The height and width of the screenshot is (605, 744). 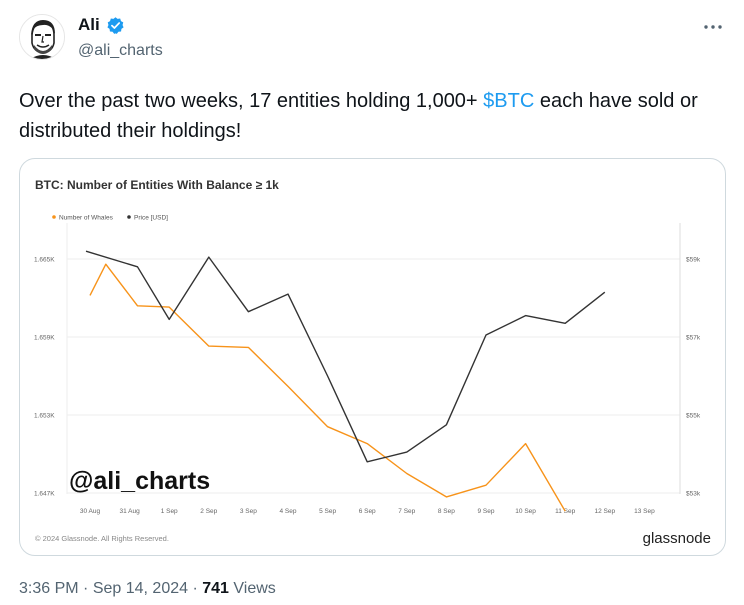 What do you see at coordinates (120, 50) in the screenshot?
I see `author-handle: @ali_charts` at bounding box center [120, 50].